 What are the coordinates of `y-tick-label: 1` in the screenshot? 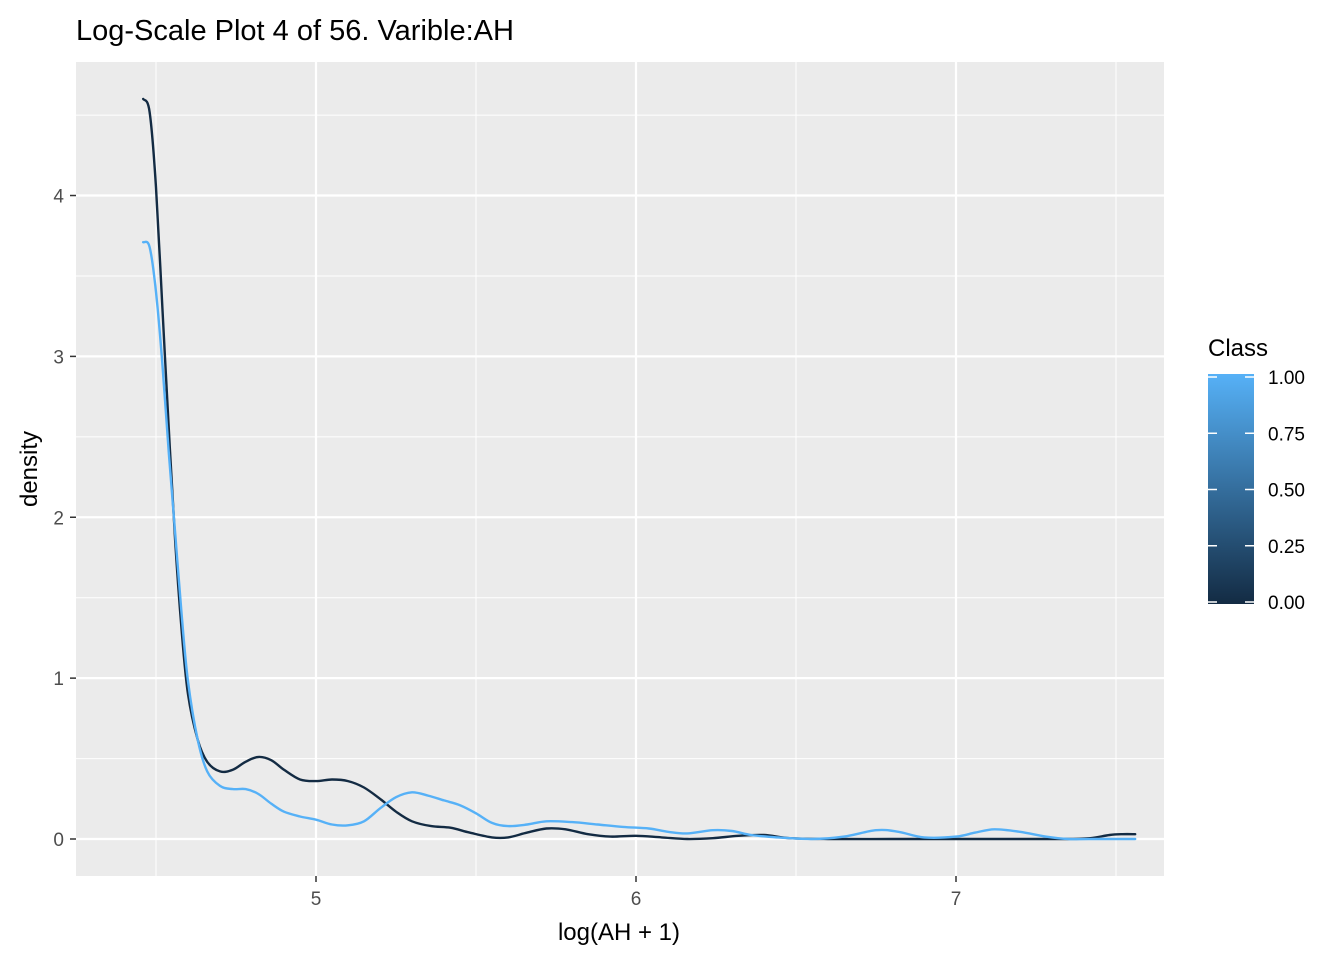 It's located at (58, 679).